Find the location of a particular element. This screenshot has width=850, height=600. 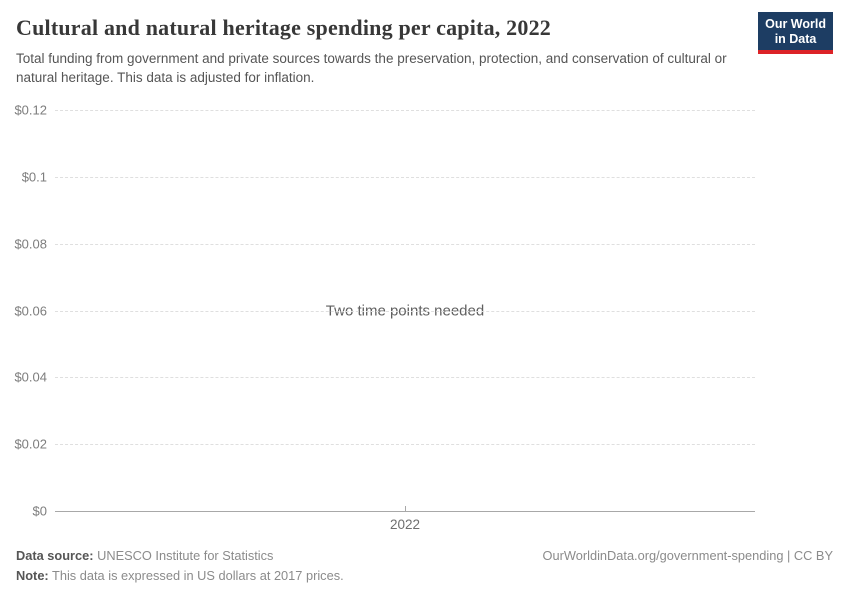

y-axis-tick-label: $0.04 is located at coordinates (30, 377).